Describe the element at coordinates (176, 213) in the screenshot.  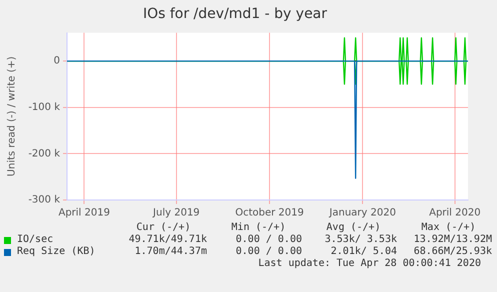
I see `x-tick-label: July 2019` at that location.